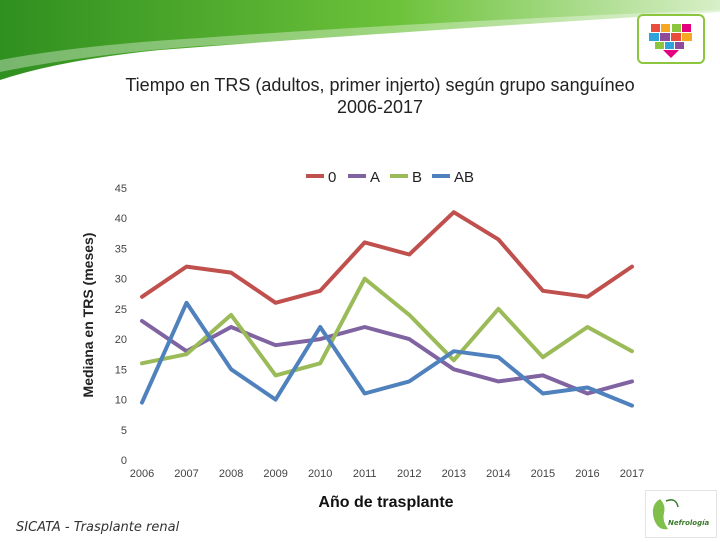 The width and height of the screenshot is (720, 542). What do you see at coordinates (587, 474) in the screenshot?
I see `x-tick-label: 2016` at bounding box center [587, 474].